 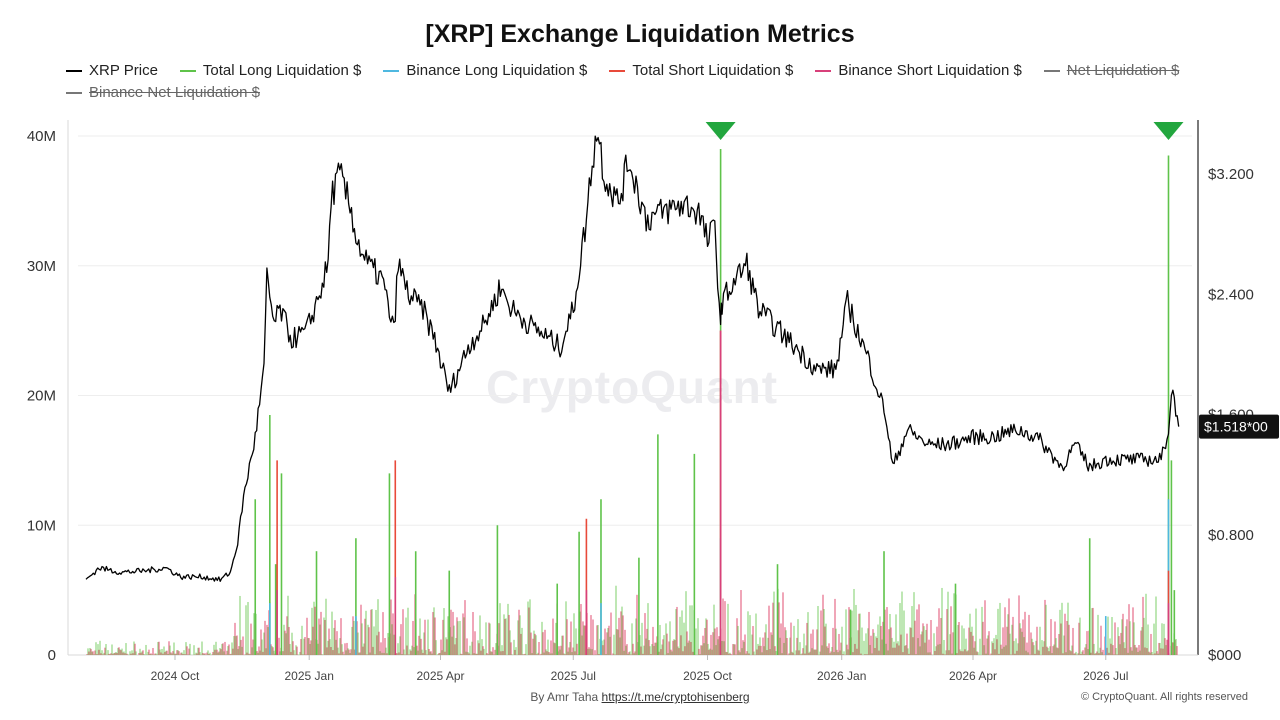 What do you see at coordinates (174, 92) in the screenshot?
I see `legend-label: Binance Net Liquidation $` at bounding box center [174, 92].